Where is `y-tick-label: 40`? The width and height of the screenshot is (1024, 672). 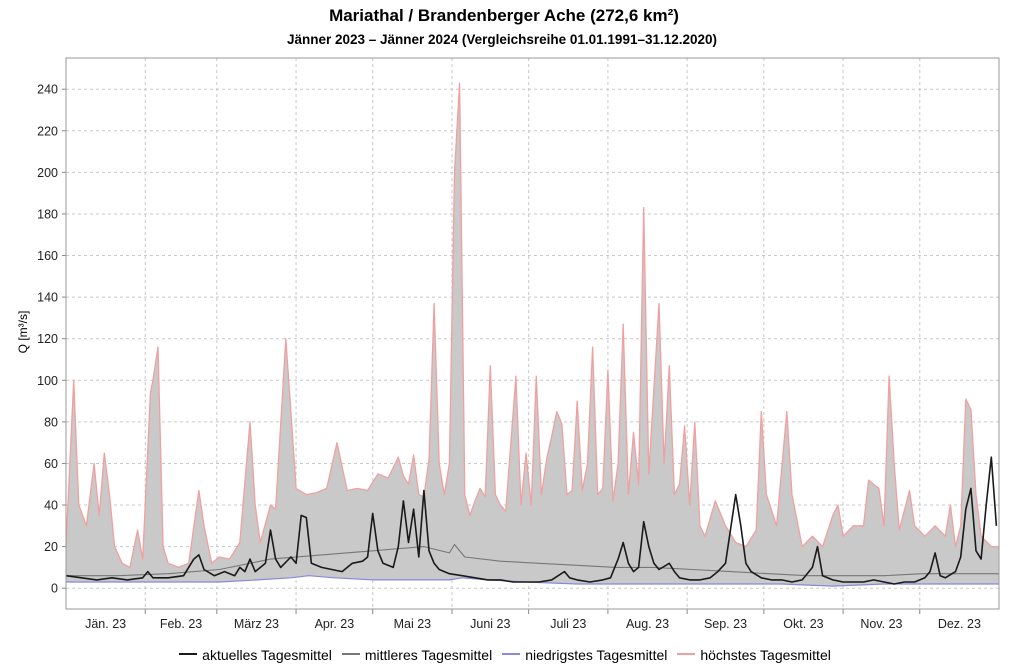
y-tick-label: 40 is located at coordinates (51, 506).